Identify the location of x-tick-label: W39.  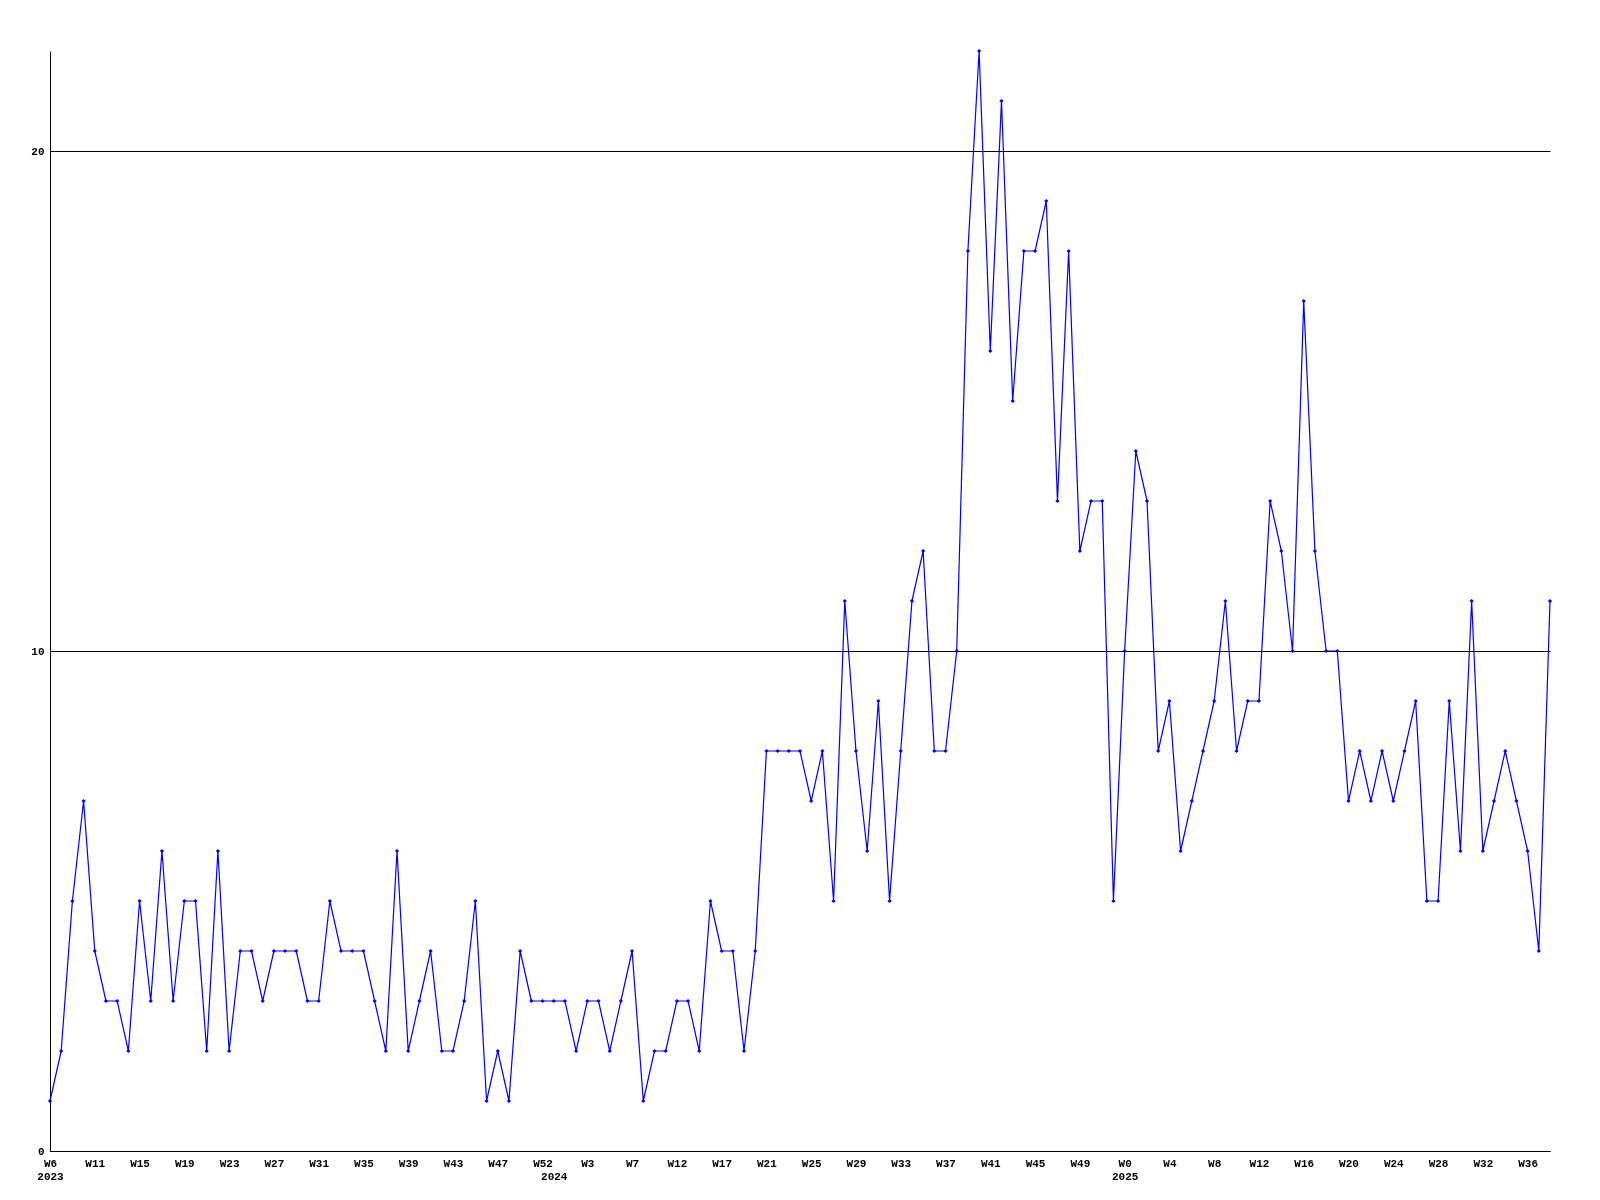
(408, 1163).